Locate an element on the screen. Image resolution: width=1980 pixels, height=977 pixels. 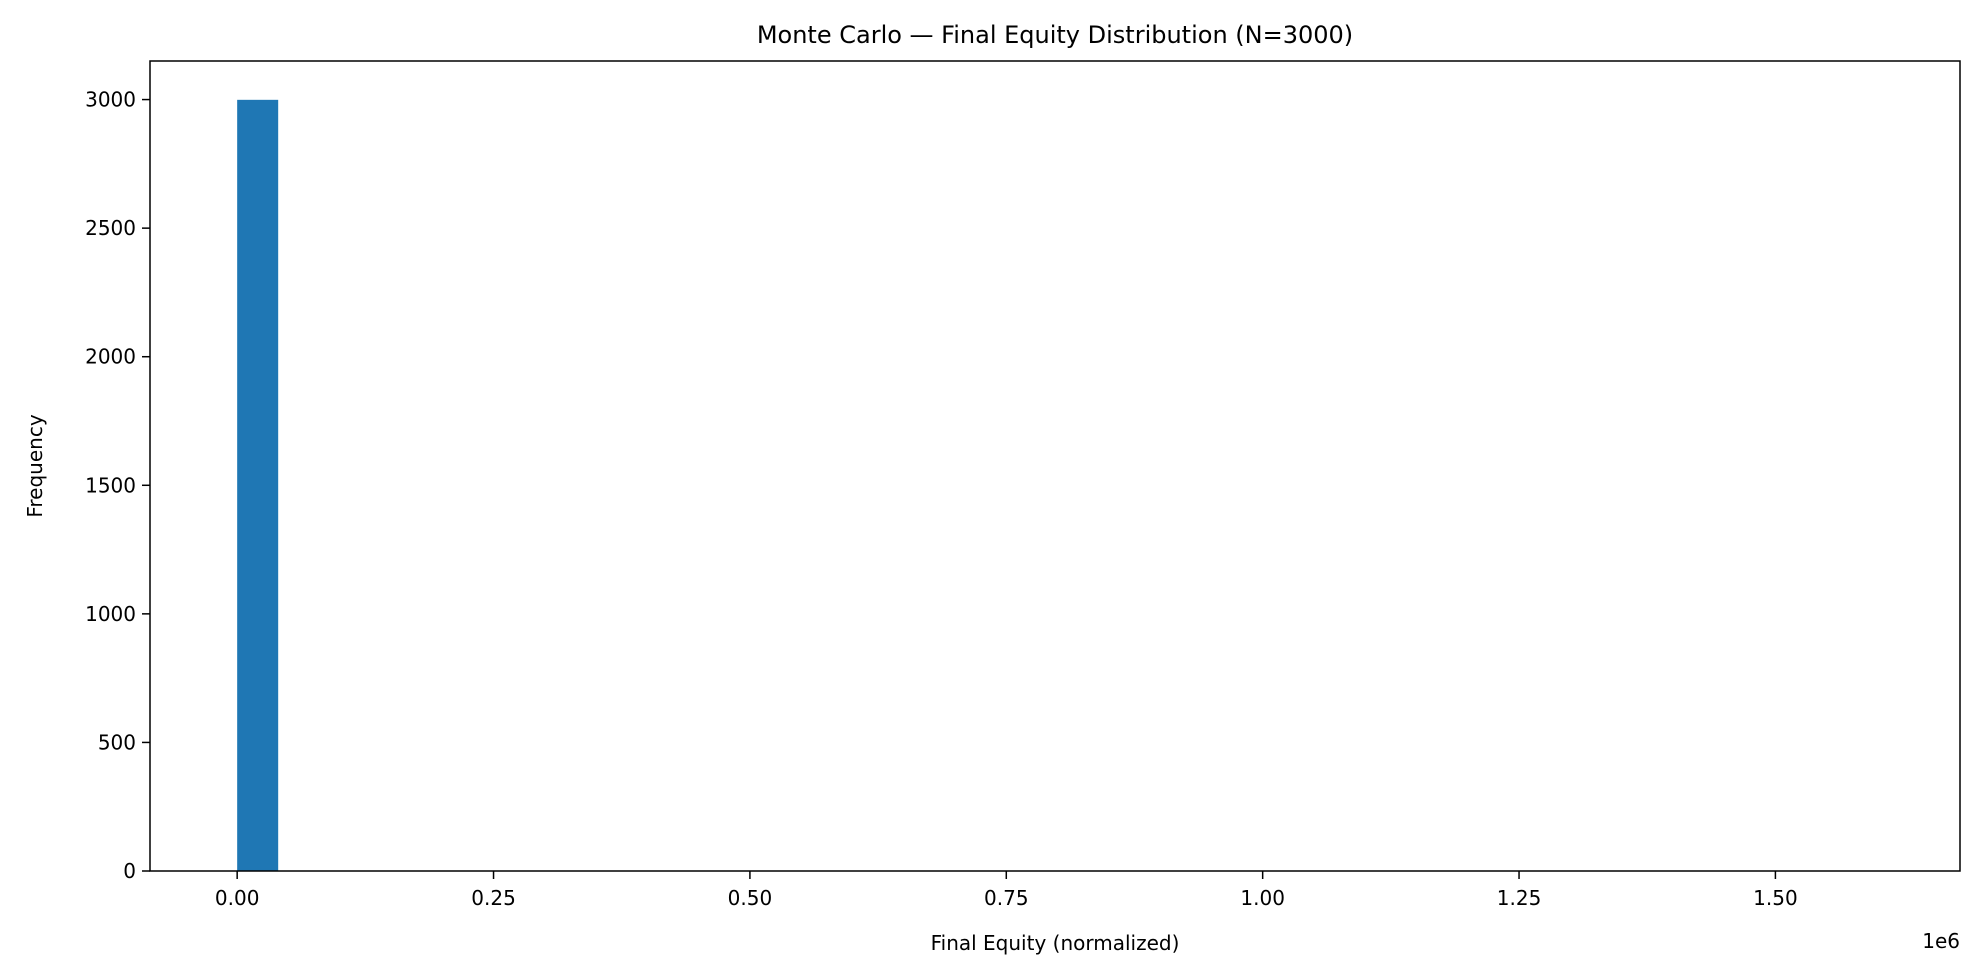
x-tick-label: 1.50 is located at coordinates (1775, 898).